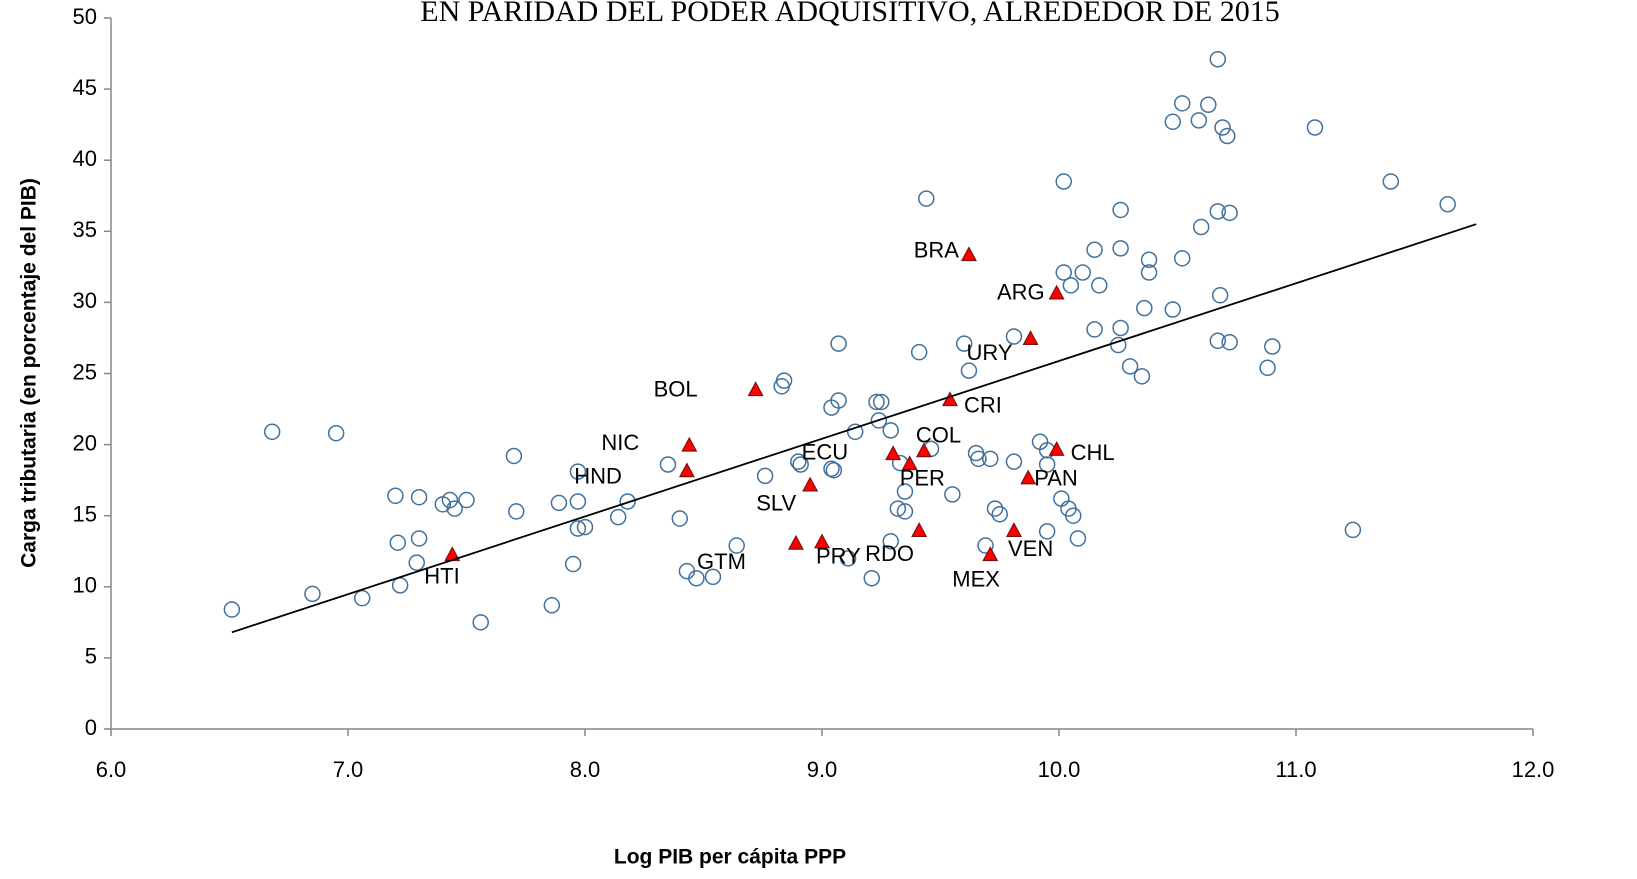 The height and width of the screenshot is (879, 1637). I want to click on x-axis-title: Log PIB per cápita PPP, so click(730, 857).